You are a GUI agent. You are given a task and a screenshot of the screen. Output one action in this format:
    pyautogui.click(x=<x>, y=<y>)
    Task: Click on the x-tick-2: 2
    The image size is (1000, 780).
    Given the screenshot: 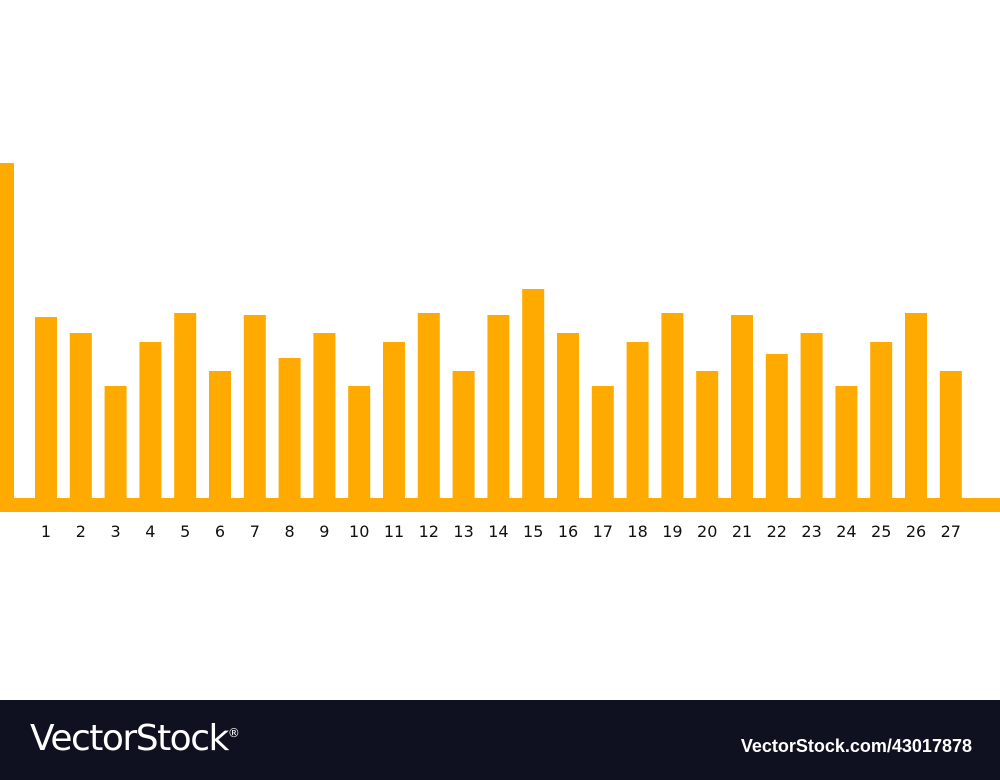 What is the action you would take?
    pyautogui.click(x=81, y=531)
    